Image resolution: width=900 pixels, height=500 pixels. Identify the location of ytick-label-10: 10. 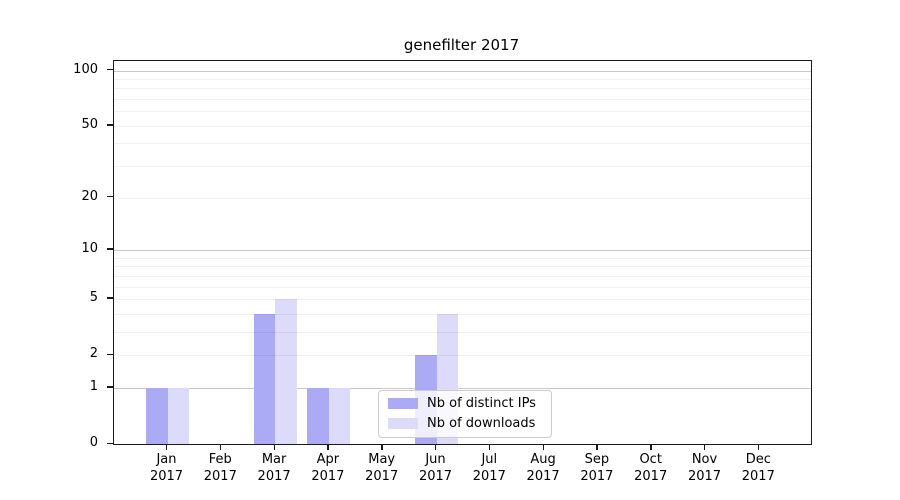
(89, 248).